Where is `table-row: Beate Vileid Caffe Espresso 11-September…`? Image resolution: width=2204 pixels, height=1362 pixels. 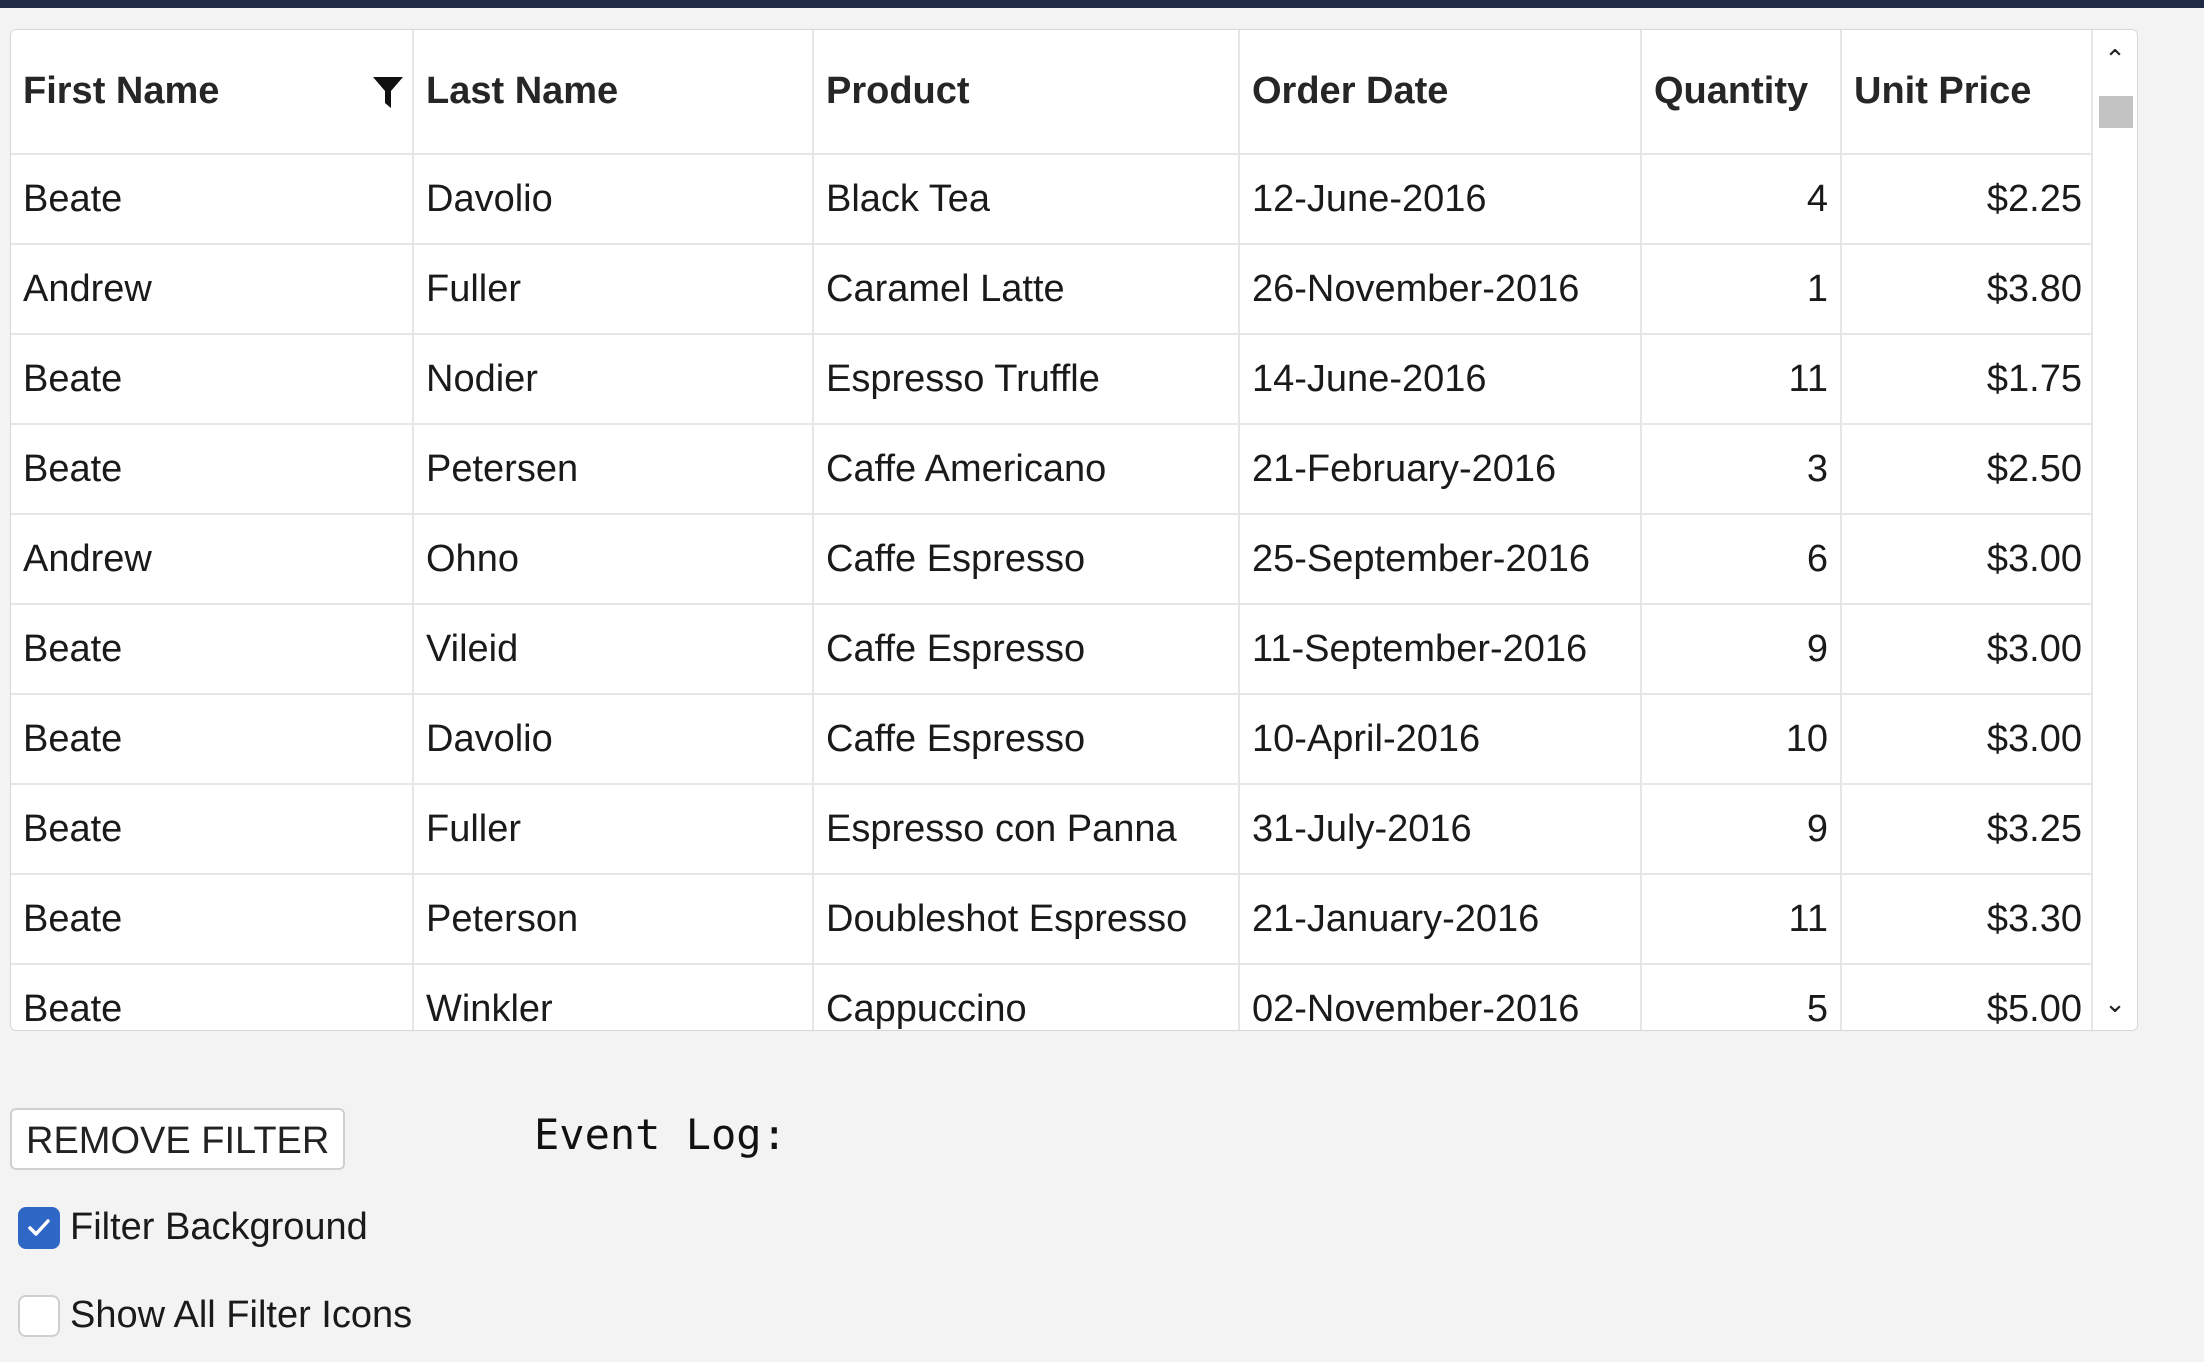
table-row: Beate Vileid Caffe Espresso 11-September… is located at coordinates (1053, 649).